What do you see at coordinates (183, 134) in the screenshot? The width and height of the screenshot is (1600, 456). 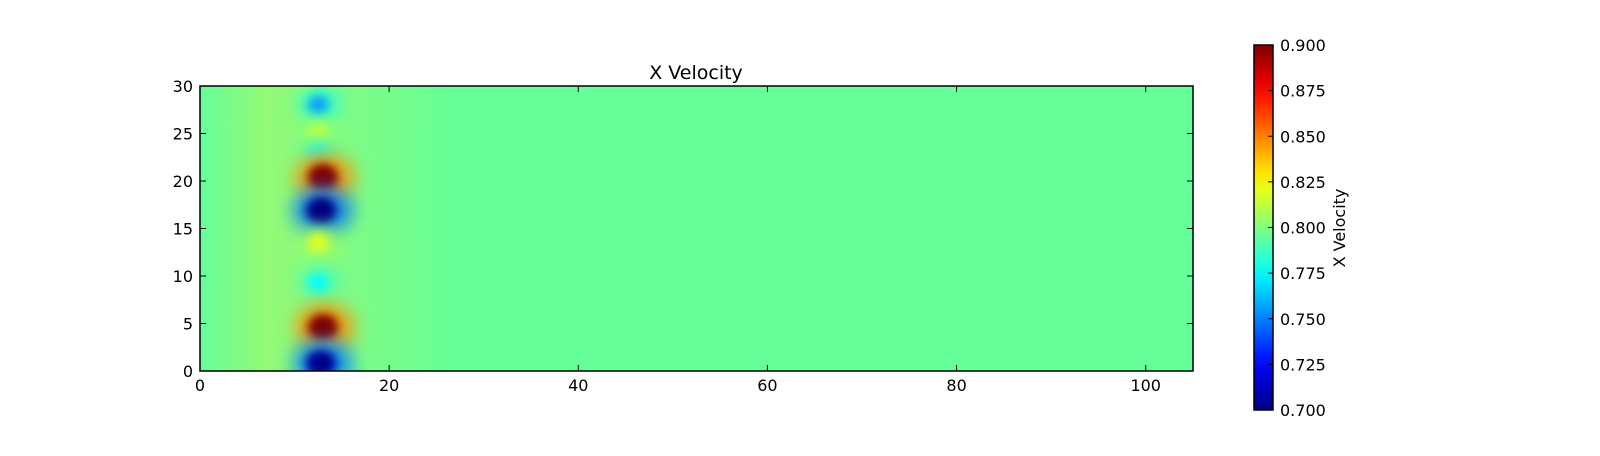 I see `y-tick-label: 25` at bounding box center [183, 134].